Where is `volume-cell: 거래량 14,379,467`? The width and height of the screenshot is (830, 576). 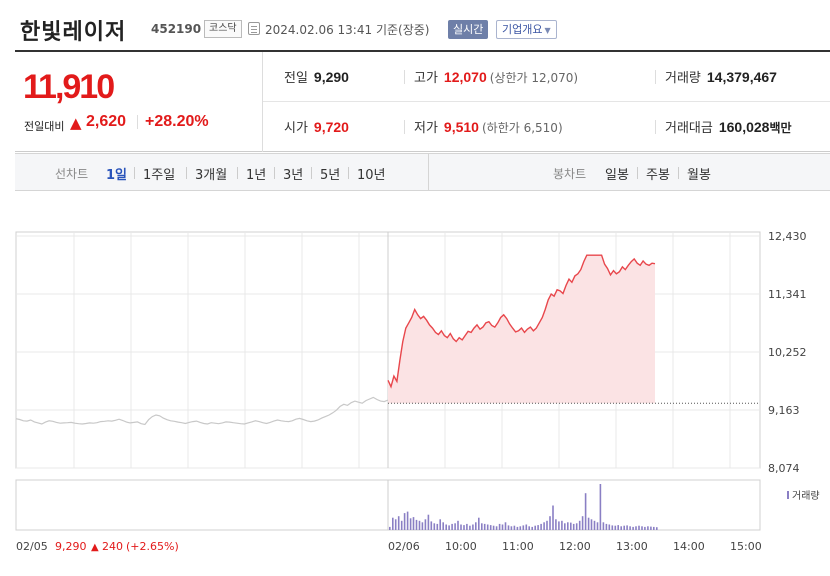 volume-cell: 거래량 14,379,467 is located at coordinates (721, 77).